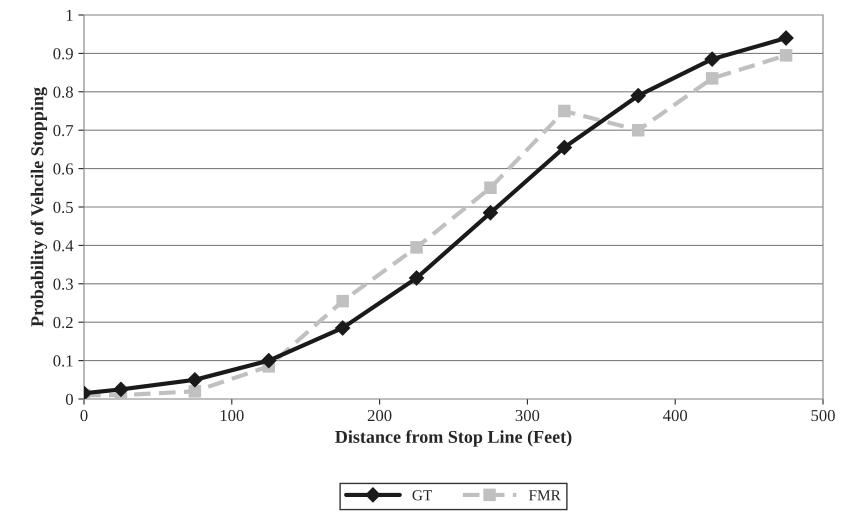 The image size is (841, 527). I want to click on y-tick-label: 0.9, so click(63, 54).